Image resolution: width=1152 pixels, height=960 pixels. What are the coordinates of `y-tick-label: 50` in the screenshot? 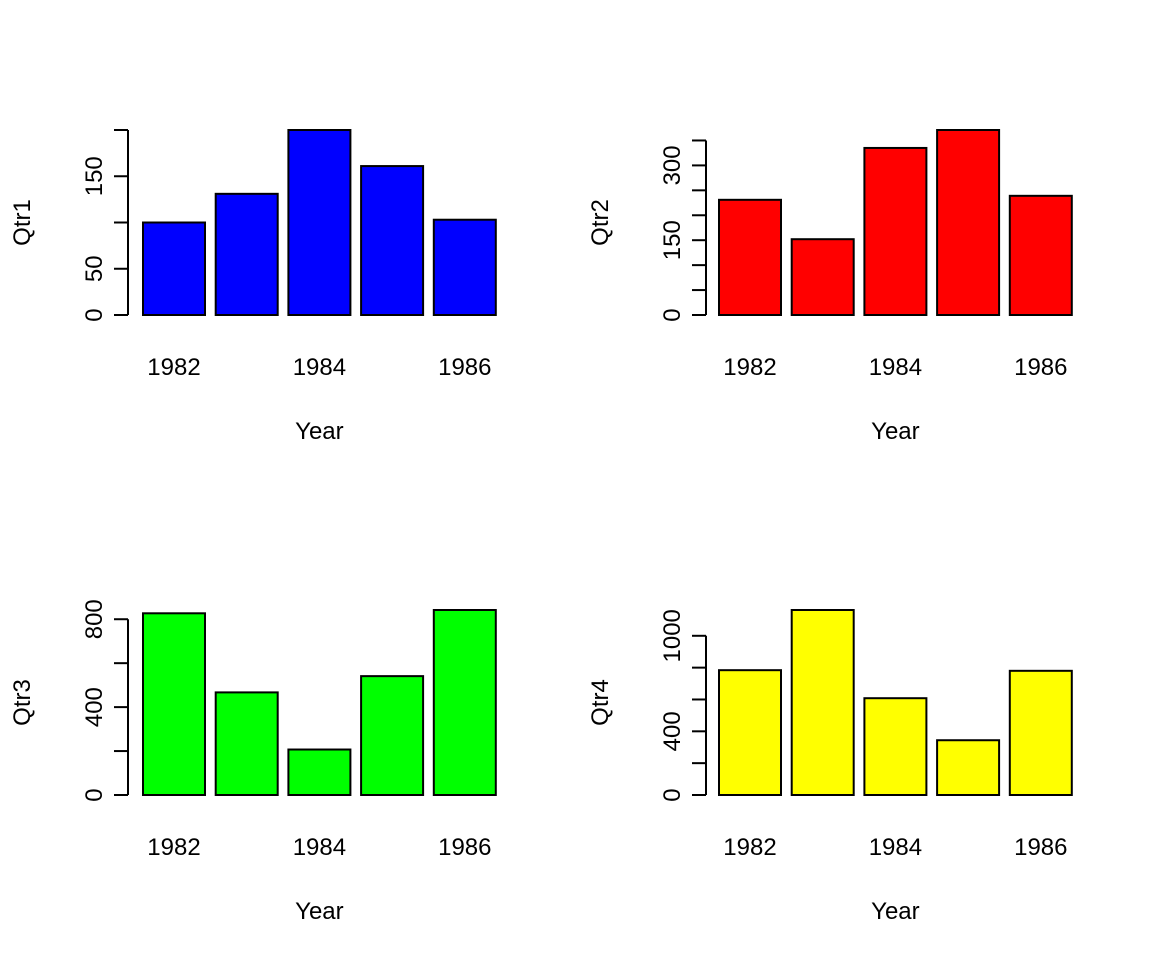 It's located at (94, 268).